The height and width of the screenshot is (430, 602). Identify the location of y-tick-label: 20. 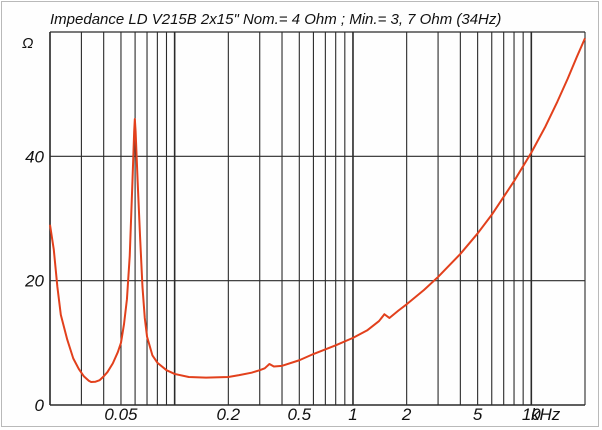
(34, 281).